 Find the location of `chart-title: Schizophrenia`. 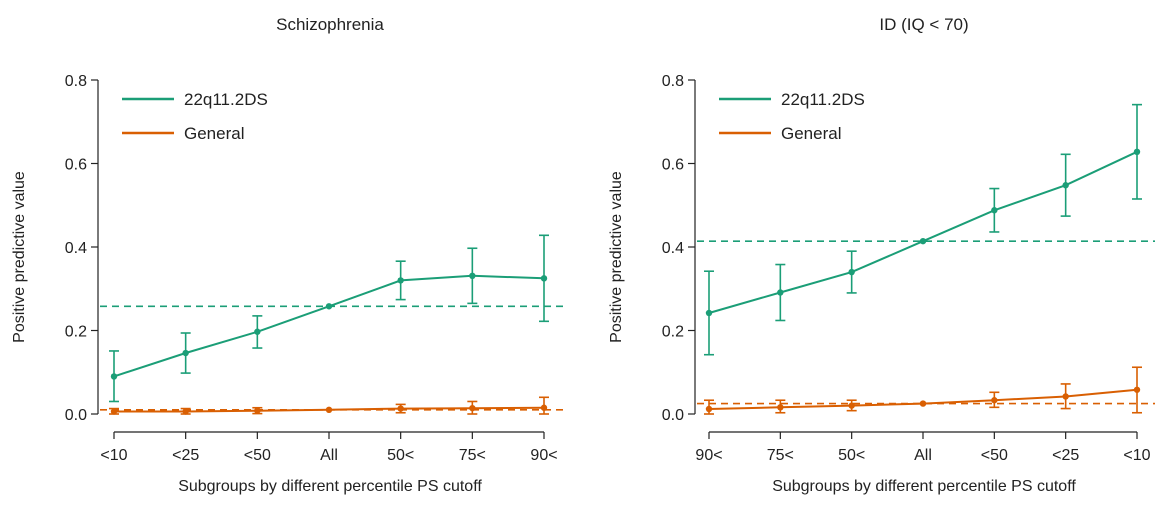

chart-title: Schizophrenia is located at coordinates (330, 24).